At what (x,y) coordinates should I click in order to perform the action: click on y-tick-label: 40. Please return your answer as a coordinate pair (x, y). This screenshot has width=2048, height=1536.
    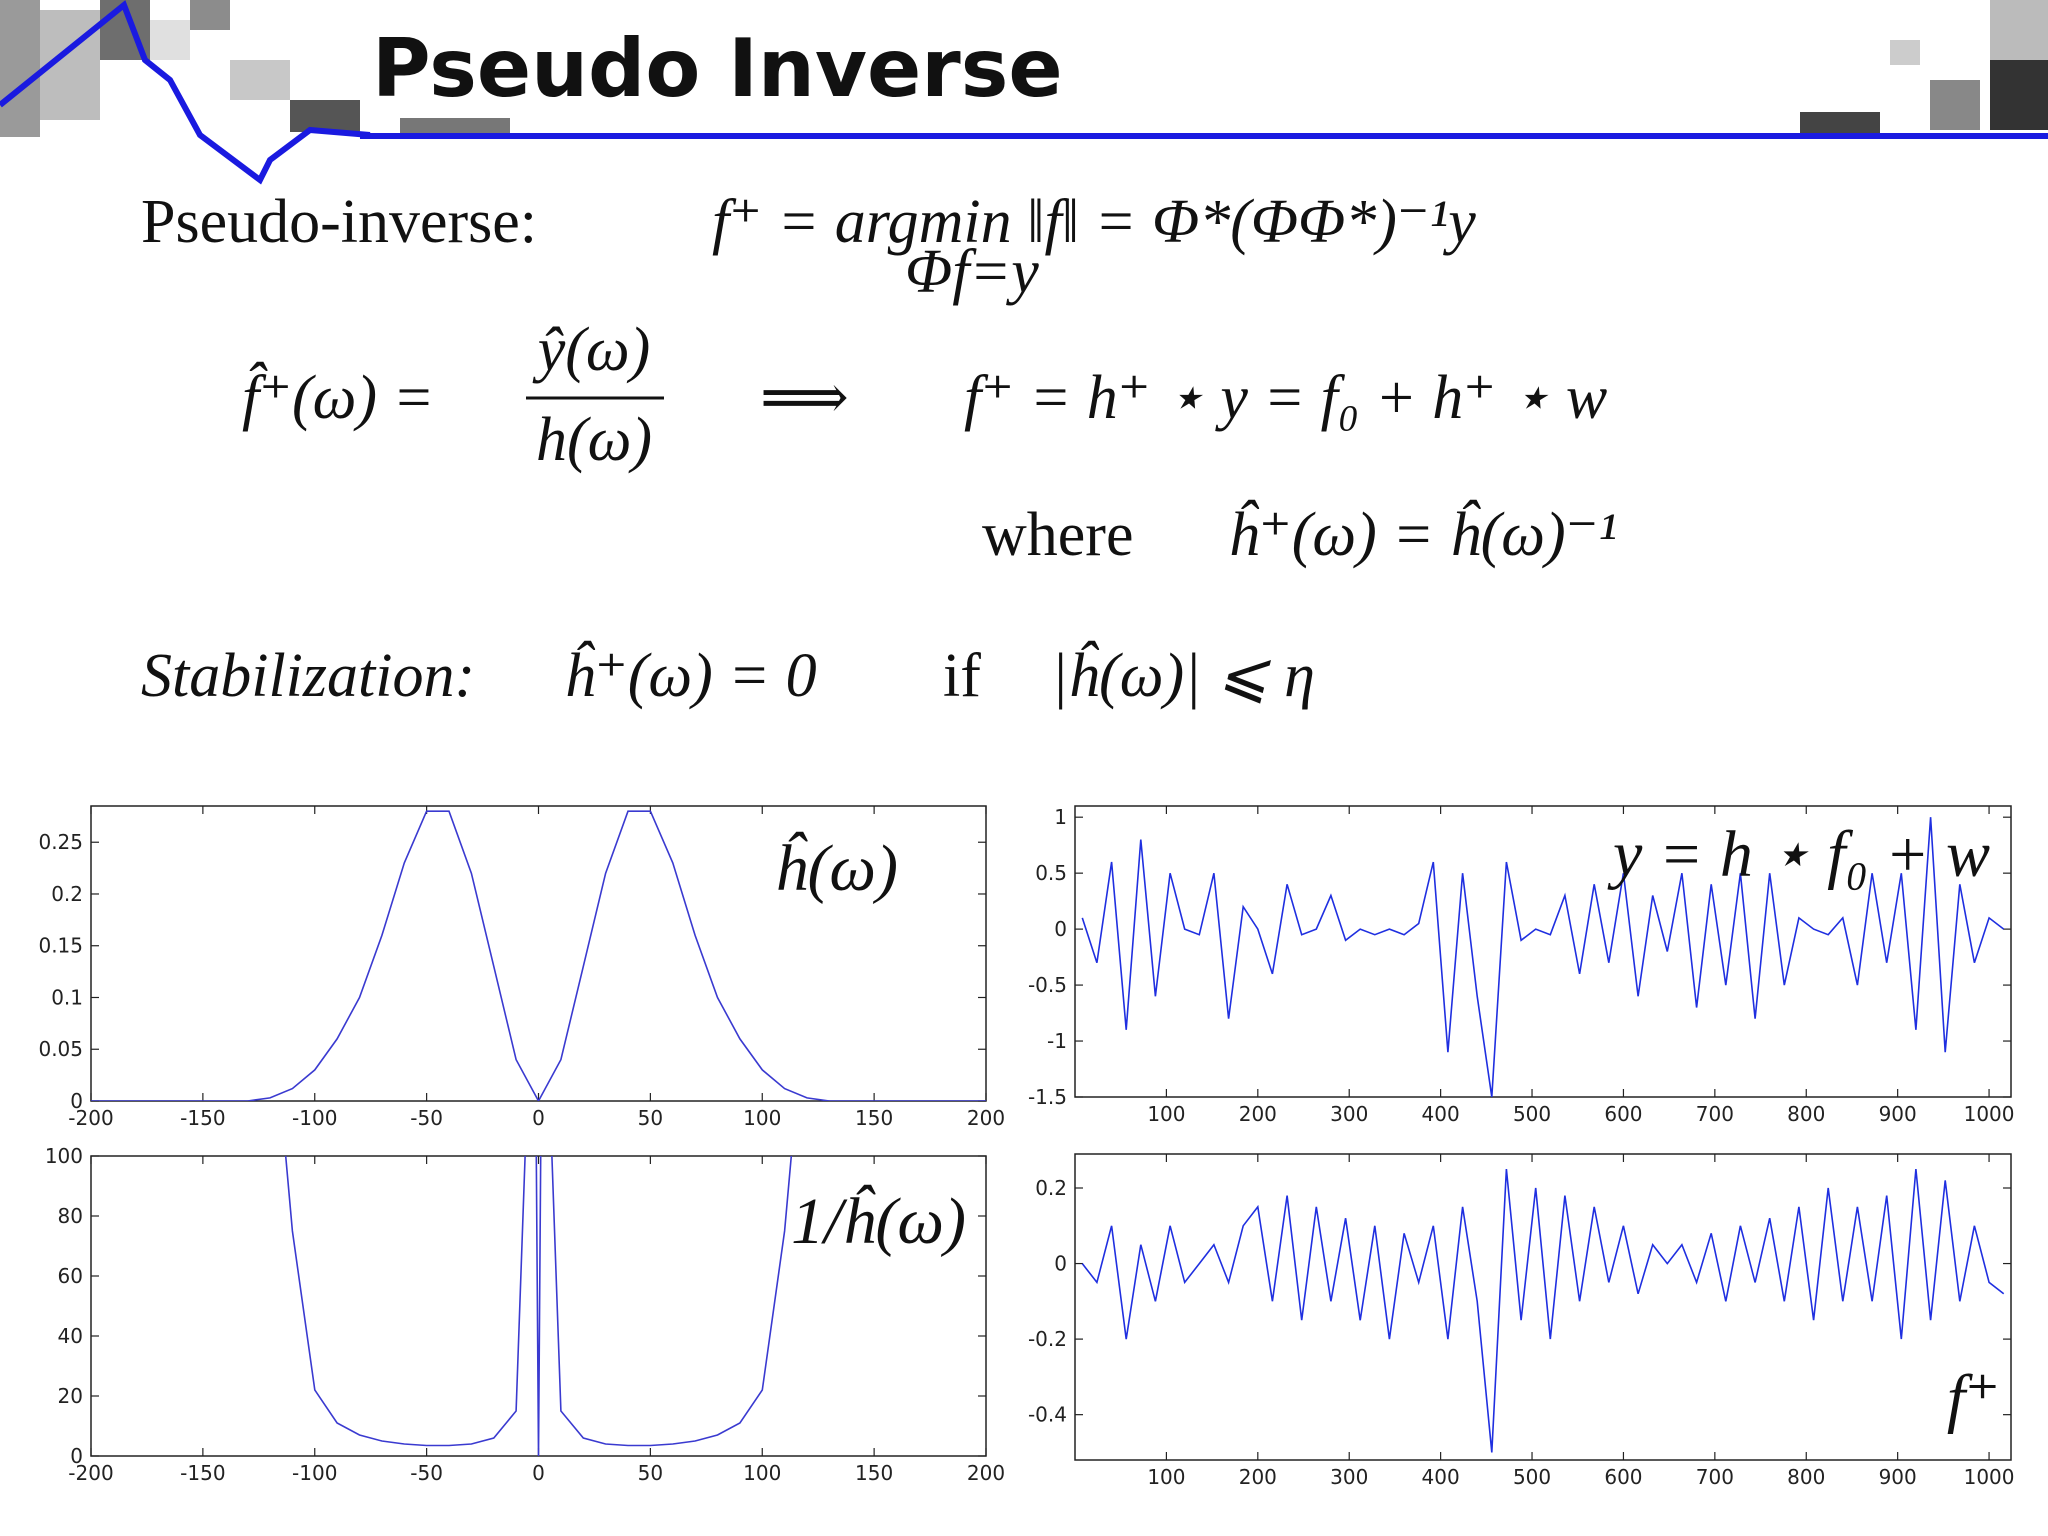
    Looking at the image, I should click on (70, 1336).